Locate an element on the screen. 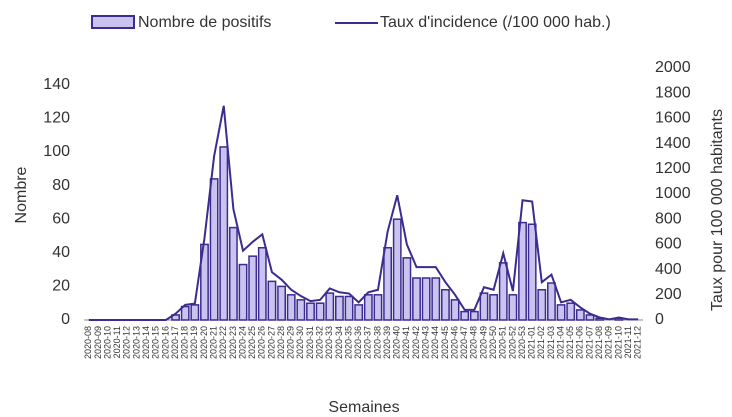 The image size is (732, 417). x-tick-label: 2020-34 is located at coordinates (339, 342).